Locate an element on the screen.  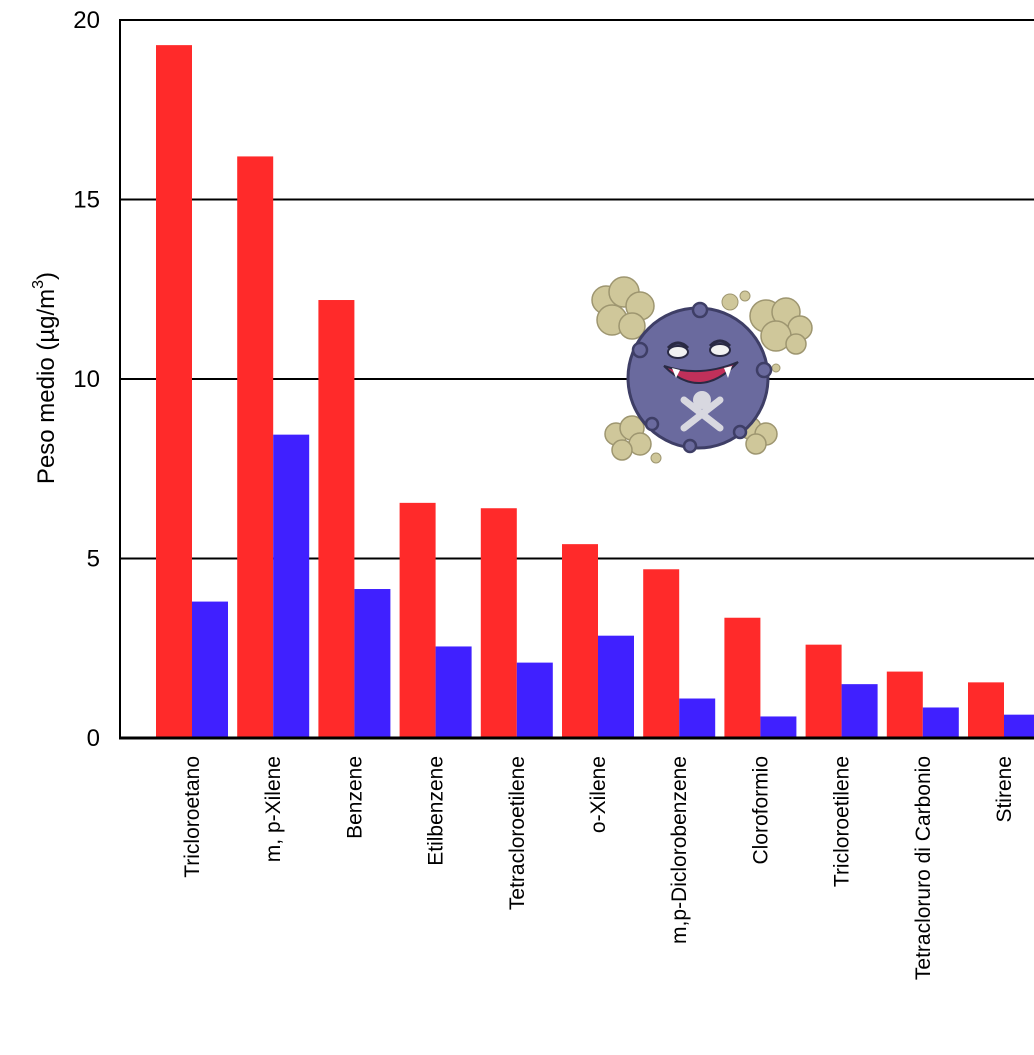
category-label: Tricloroetilene is located at coordinates (842, 821).